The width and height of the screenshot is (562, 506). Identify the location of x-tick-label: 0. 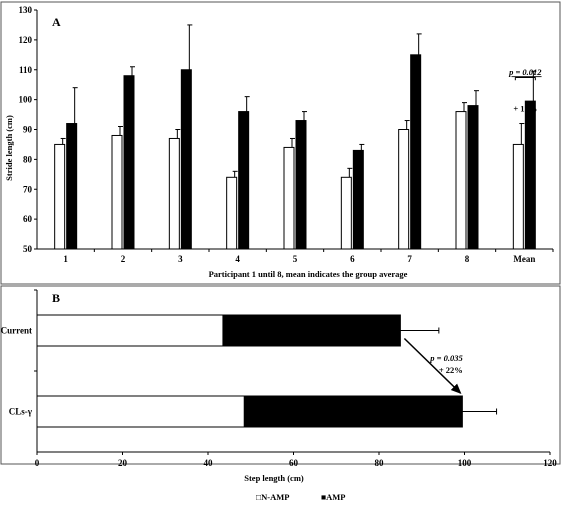
(37, 463).